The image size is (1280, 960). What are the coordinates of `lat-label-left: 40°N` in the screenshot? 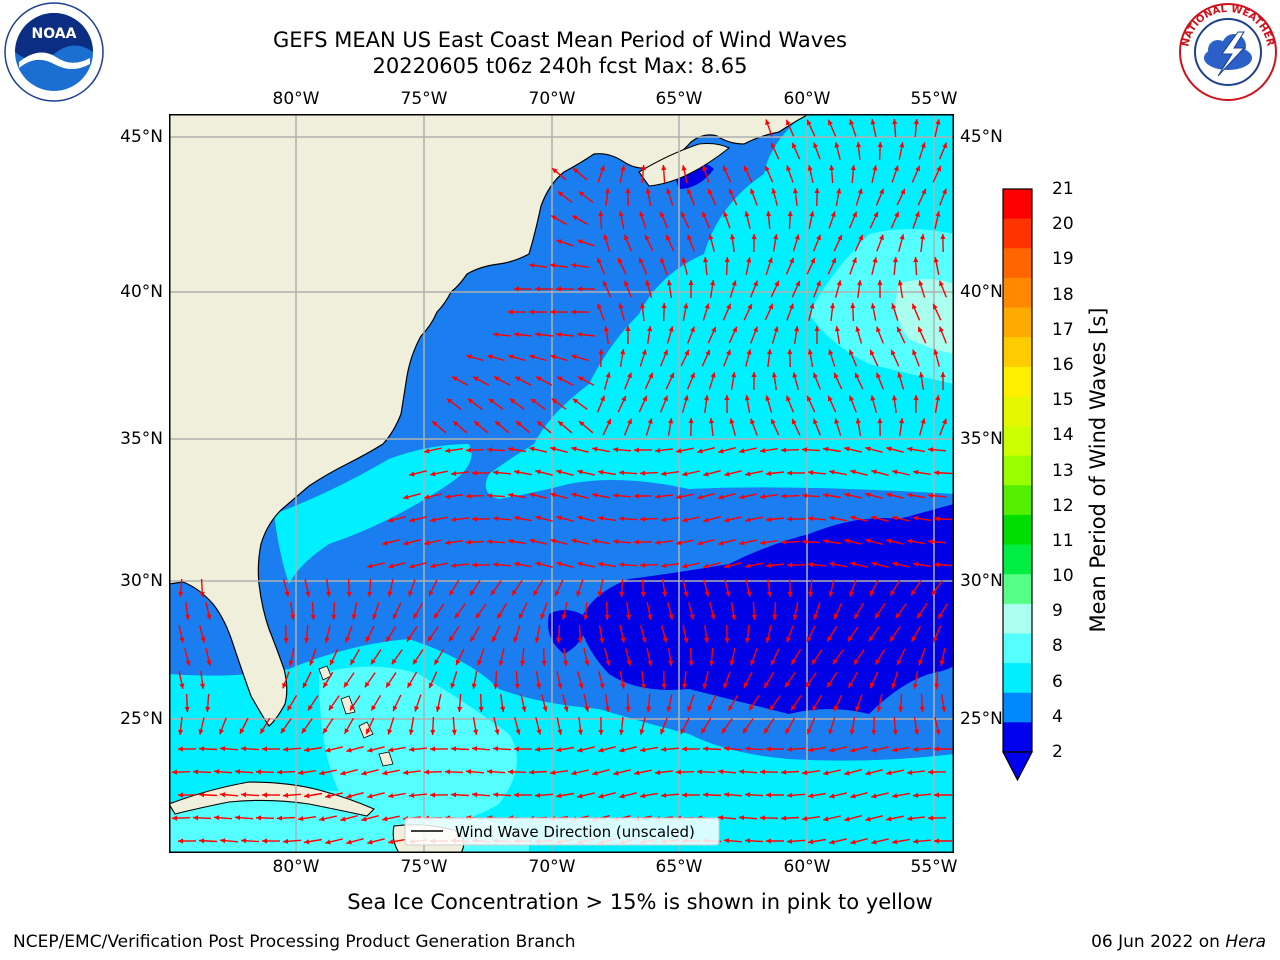 It's located at (141, 292).